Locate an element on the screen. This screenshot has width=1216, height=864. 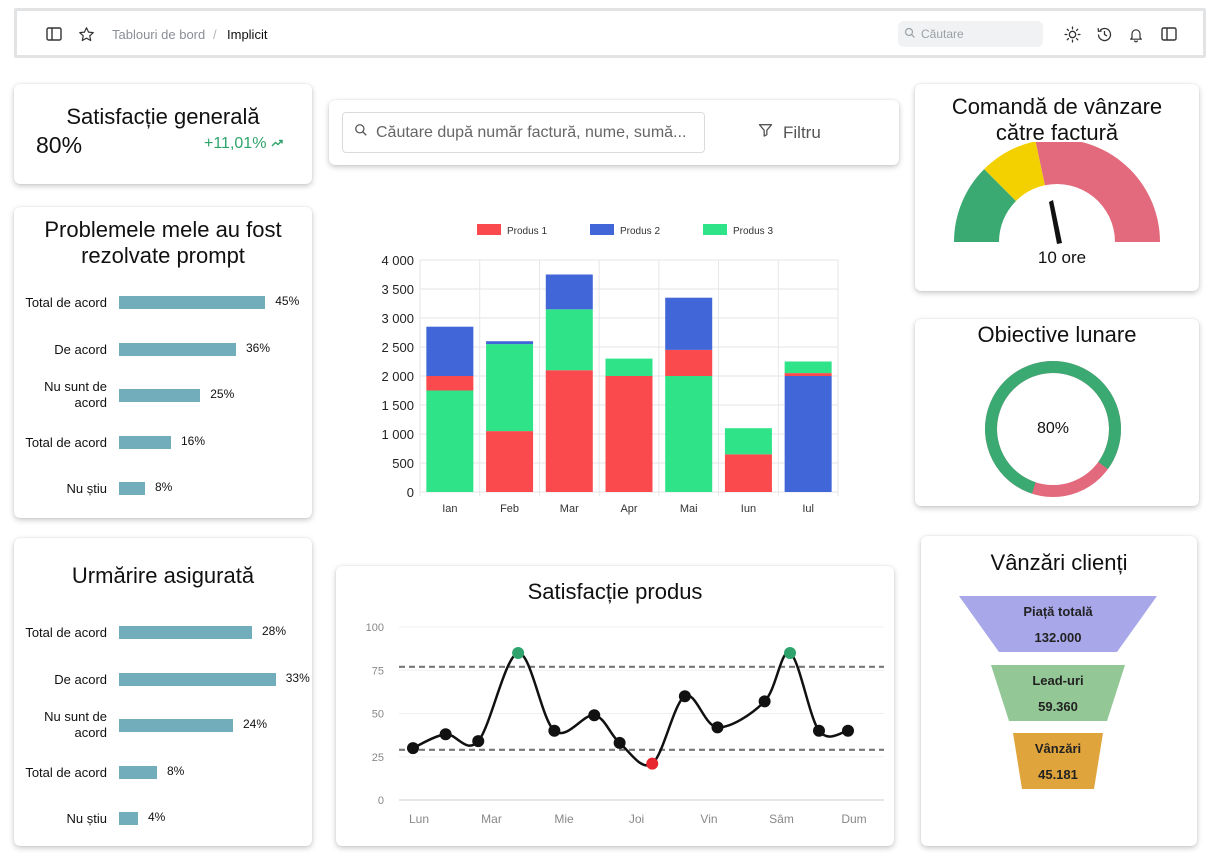
x-tick-label: Mai is located at coordinates (689, 509).